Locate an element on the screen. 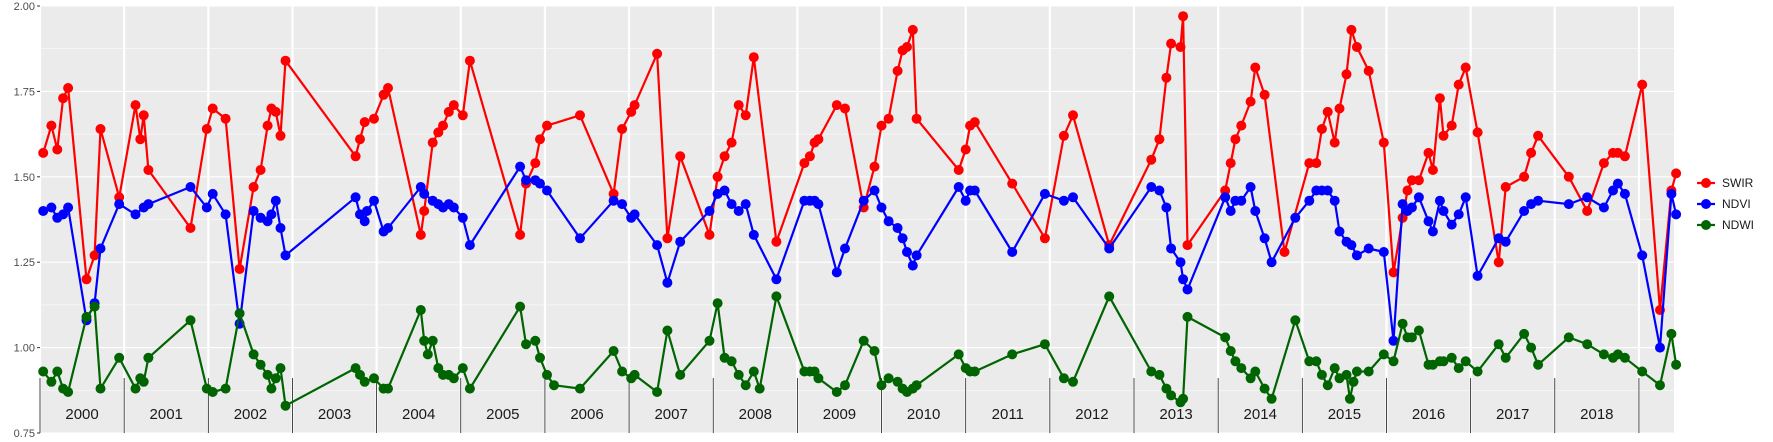 This screenshot has height=442, width=1773. y-tick-label: 1.00 is located at coordinates (24, 349).